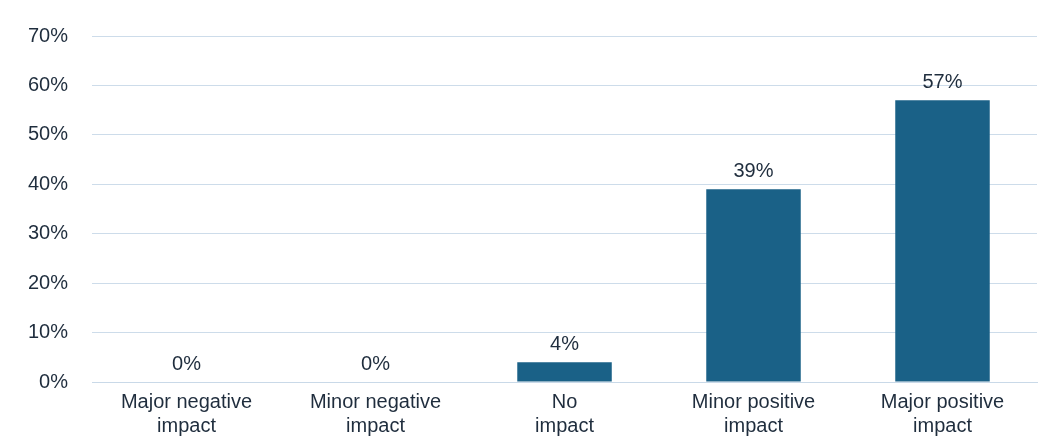 This screenshot has height=448, width=1049. What do you see at coordinates (48, 34) in the screenshot?
I see `y-tick-label: 70%` at bounding box center [48, 34].